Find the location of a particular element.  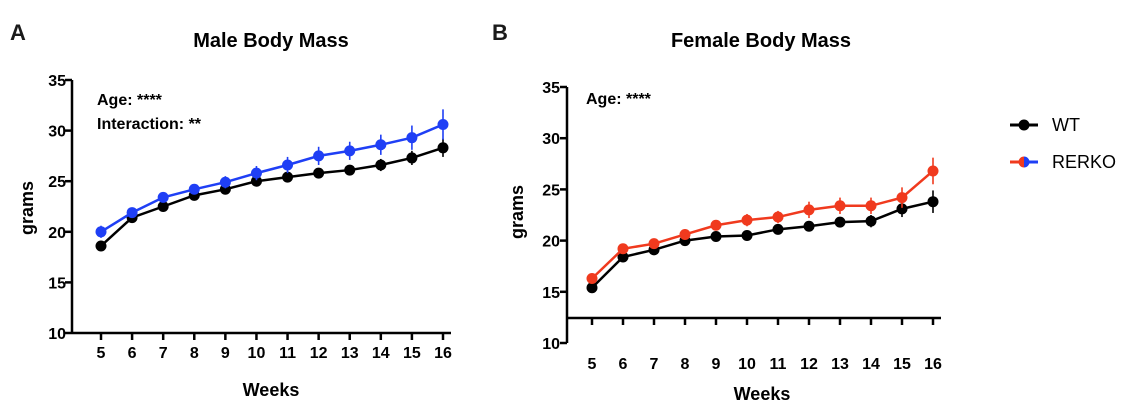

legend: WT RERKO is located at coordinates (1063, 143).